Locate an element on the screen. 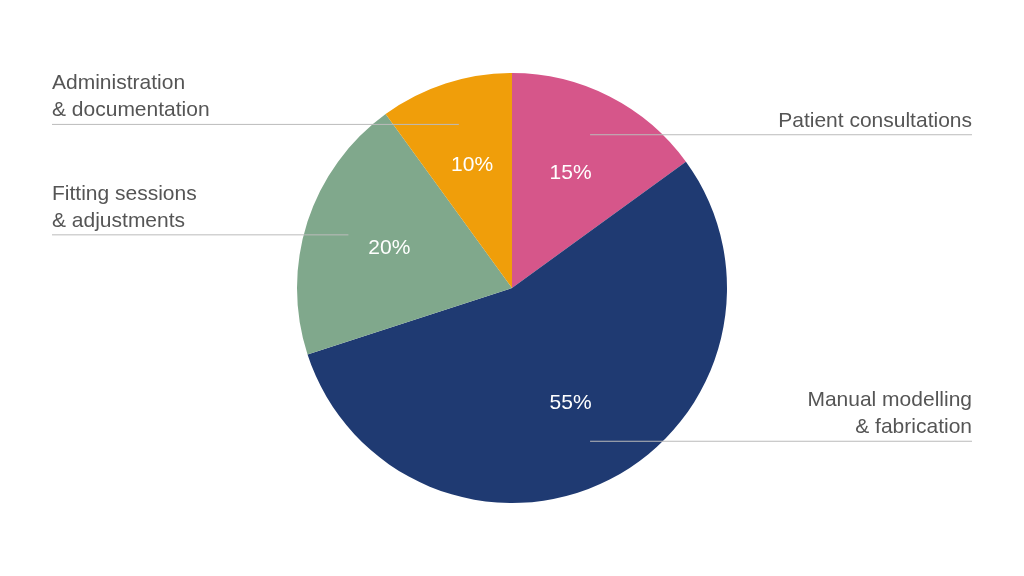  slice-label: Fitting sessions & adjustments is located at coordinates (124, 205).